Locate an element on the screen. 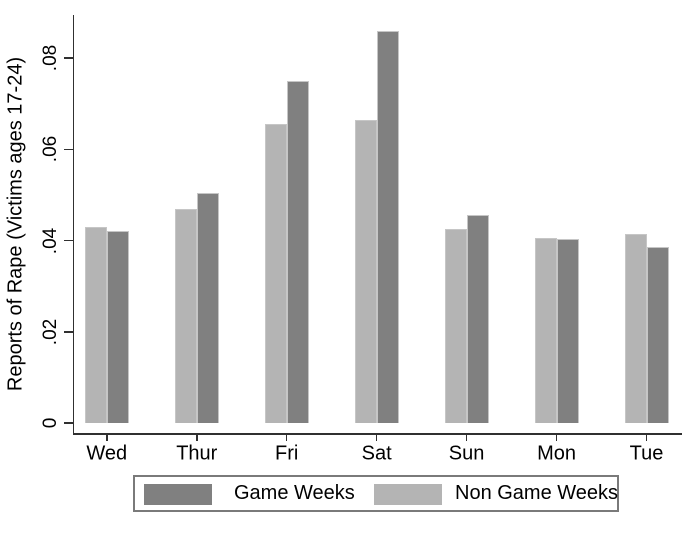 This screenshot has height=536, width=700. x-axis-label-sat: Sat is located at coordinates (376, 453).